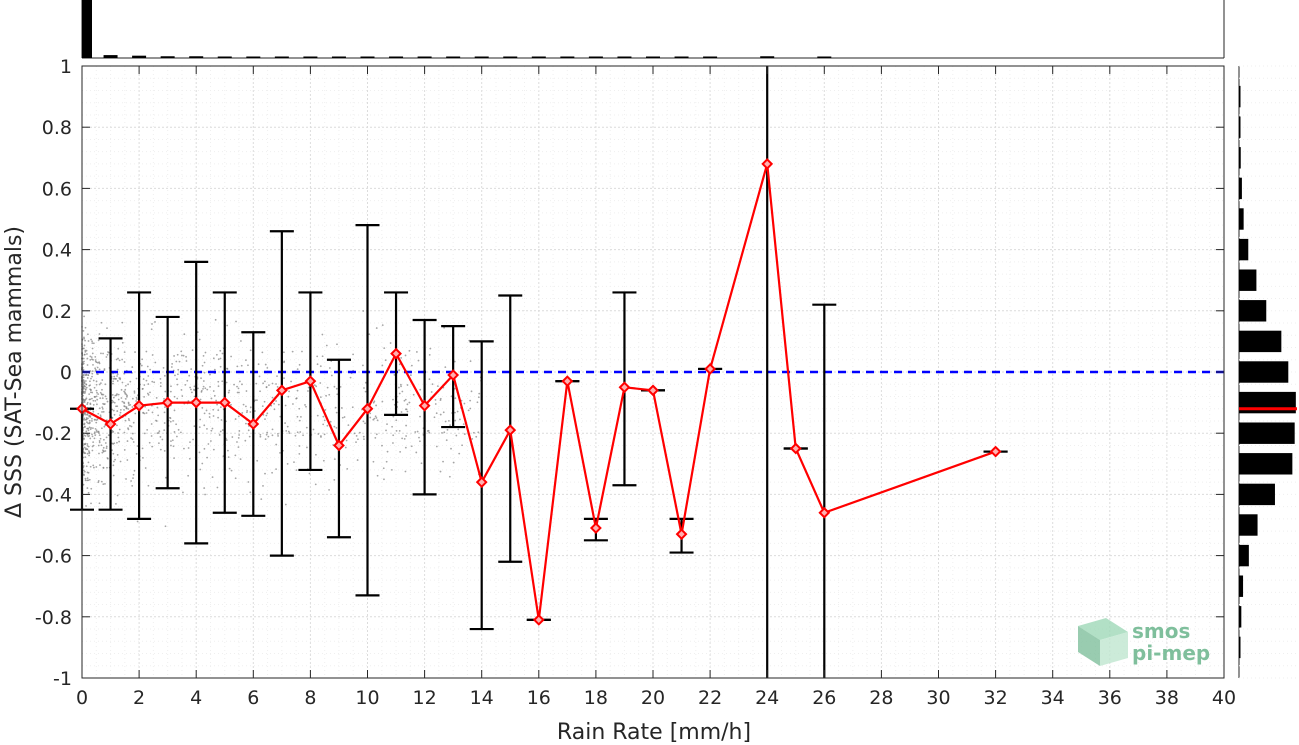 The height and width of the screenshot is (745, 1299). Describe the element at coordinates (710, 698) in the screenshot. I see `x-tick-label: 22` at that location.